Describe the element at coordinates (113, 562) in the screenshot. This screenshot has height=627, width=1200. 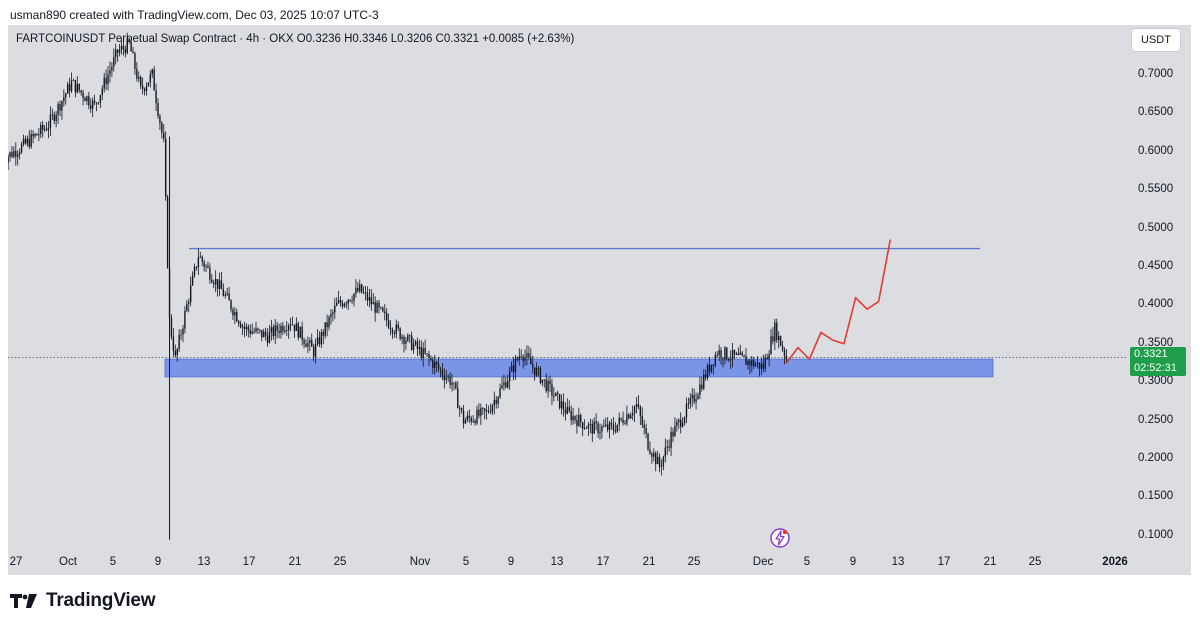
I see `time-tick-label: 5` at that location.